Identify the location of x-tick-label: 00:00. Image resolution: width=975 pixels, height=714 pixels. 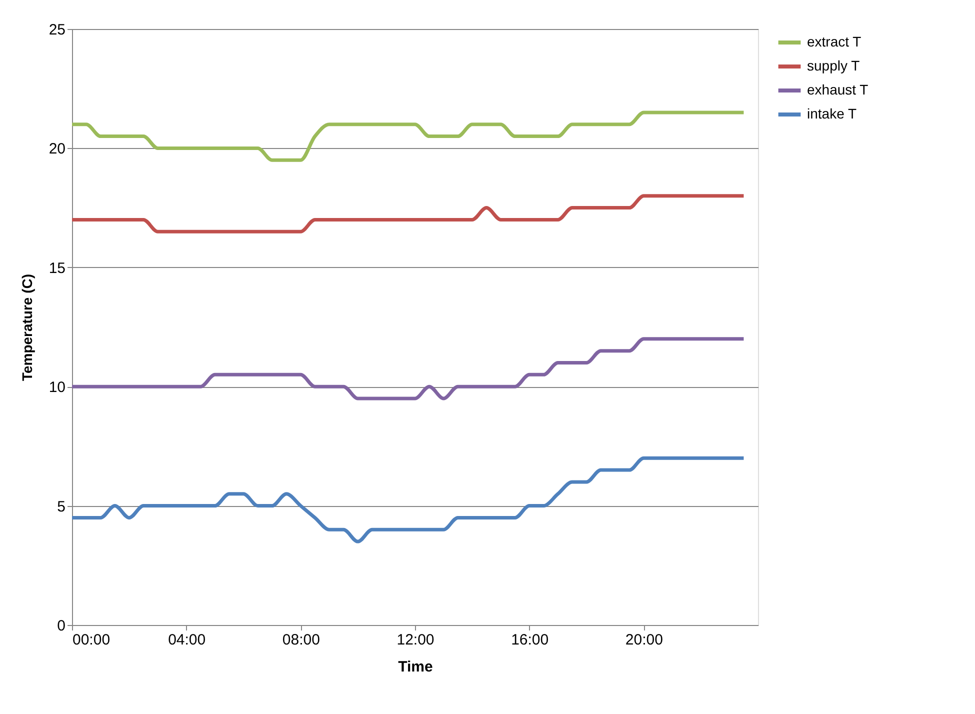
(91, 640).